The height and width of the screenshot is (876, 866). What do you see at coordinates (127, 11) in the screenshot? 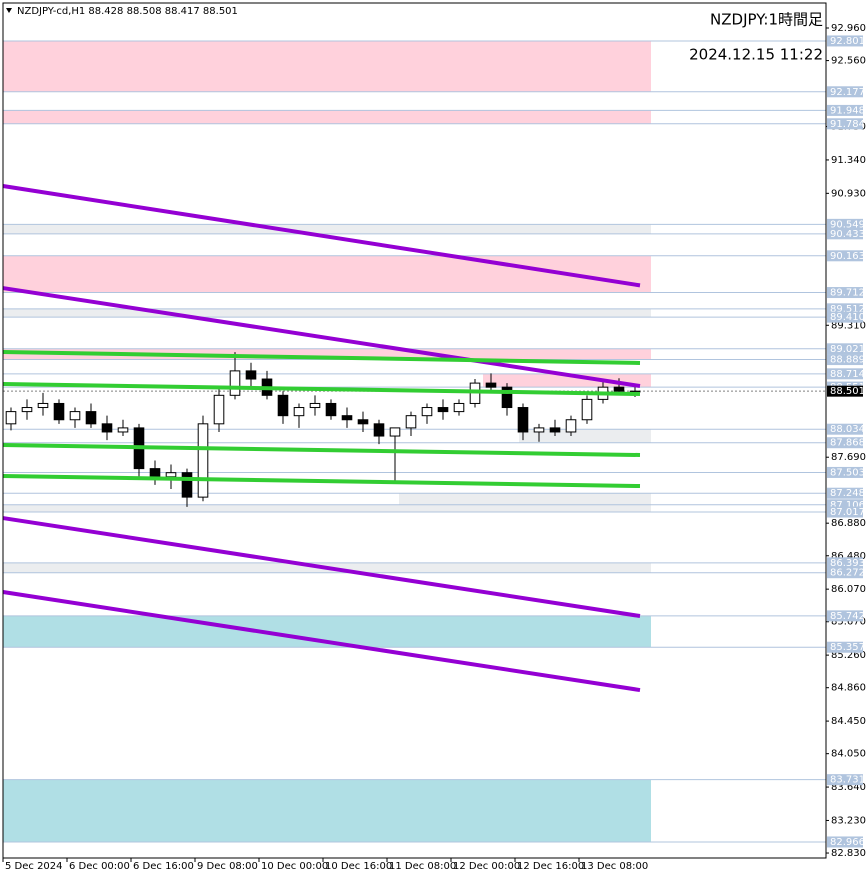
I see `header: NZDJPY-cd,H1 88.428 88.508 88.417 88.501` at bounding box center [127, 11].